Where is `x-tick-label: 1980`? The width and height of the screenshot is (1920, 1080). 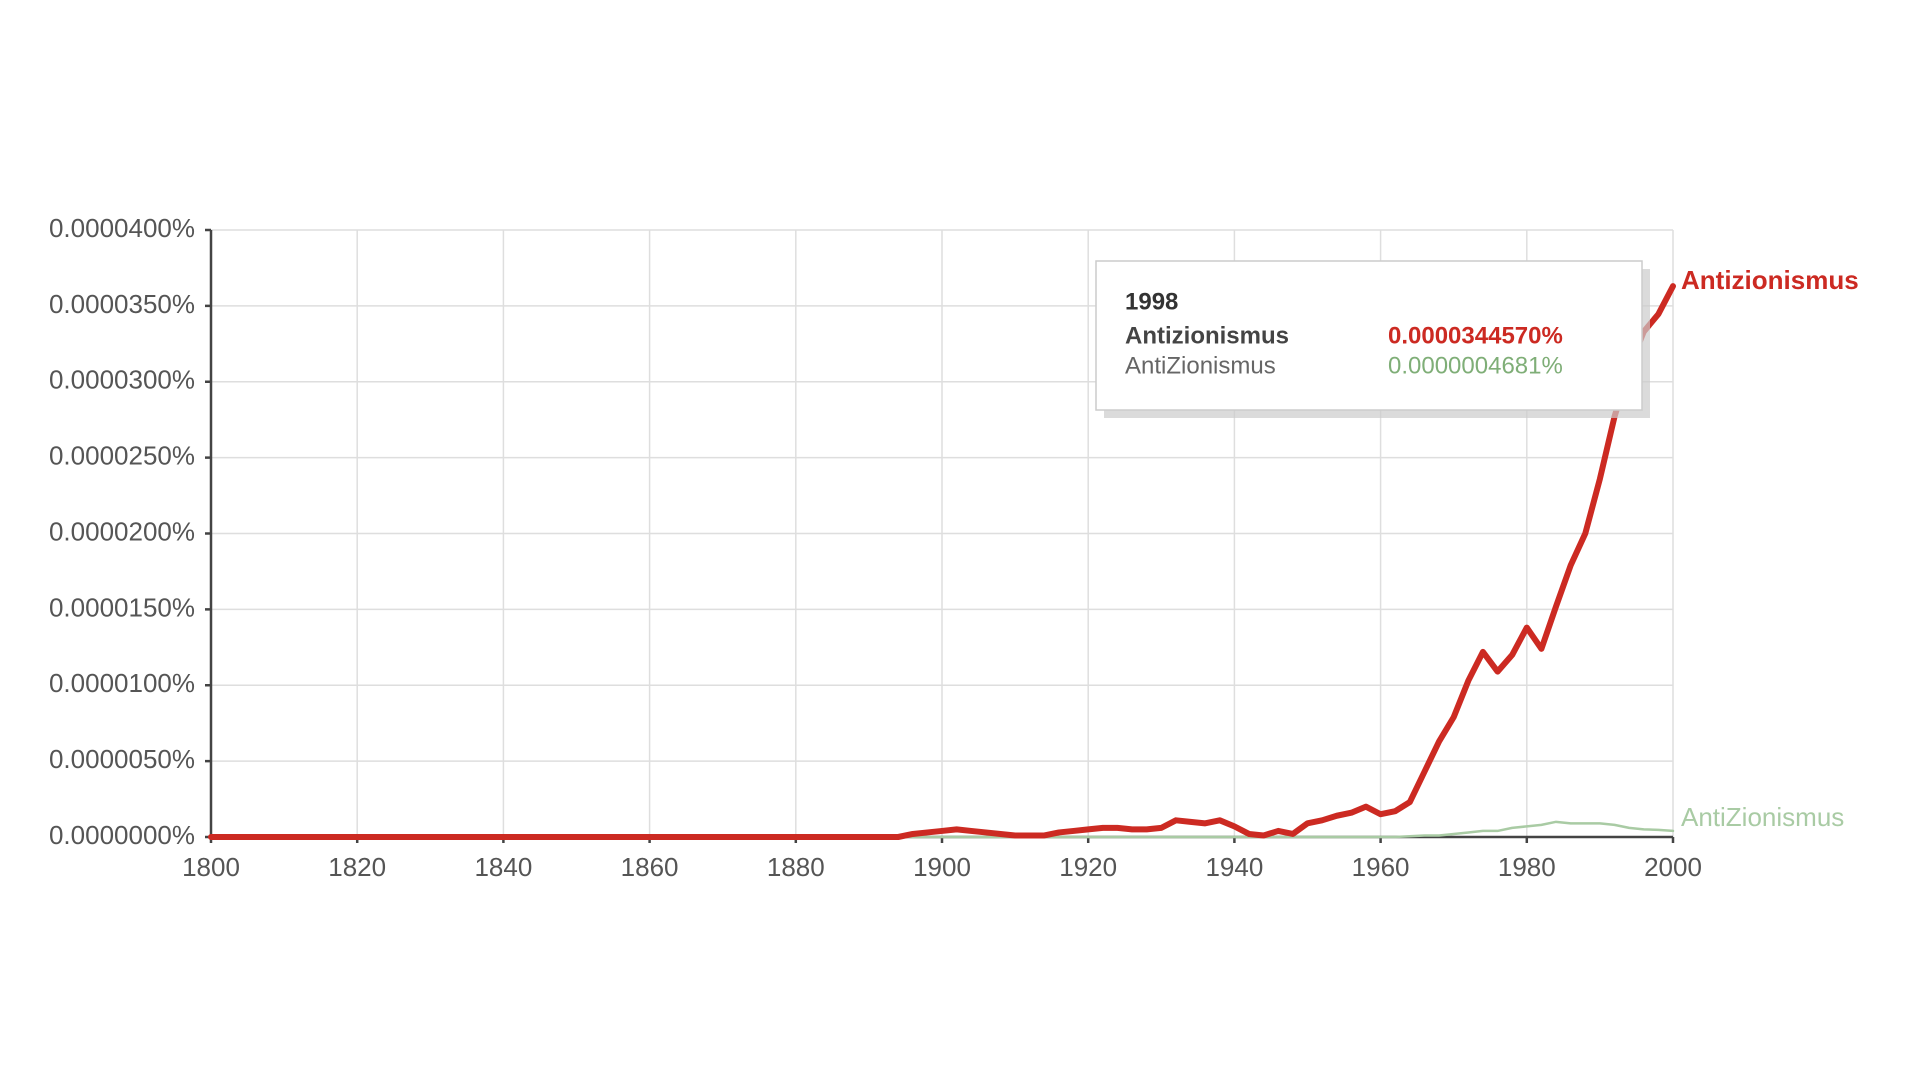 x-tick-label: 1980 is located at coordinates (1527, 867).